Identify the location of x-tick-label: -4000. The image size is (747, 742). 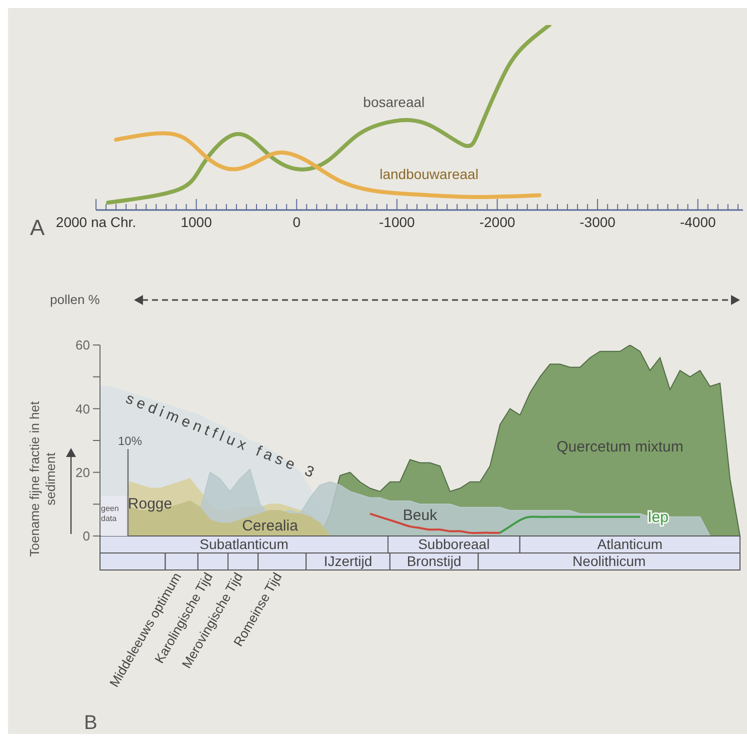
(698, 222).